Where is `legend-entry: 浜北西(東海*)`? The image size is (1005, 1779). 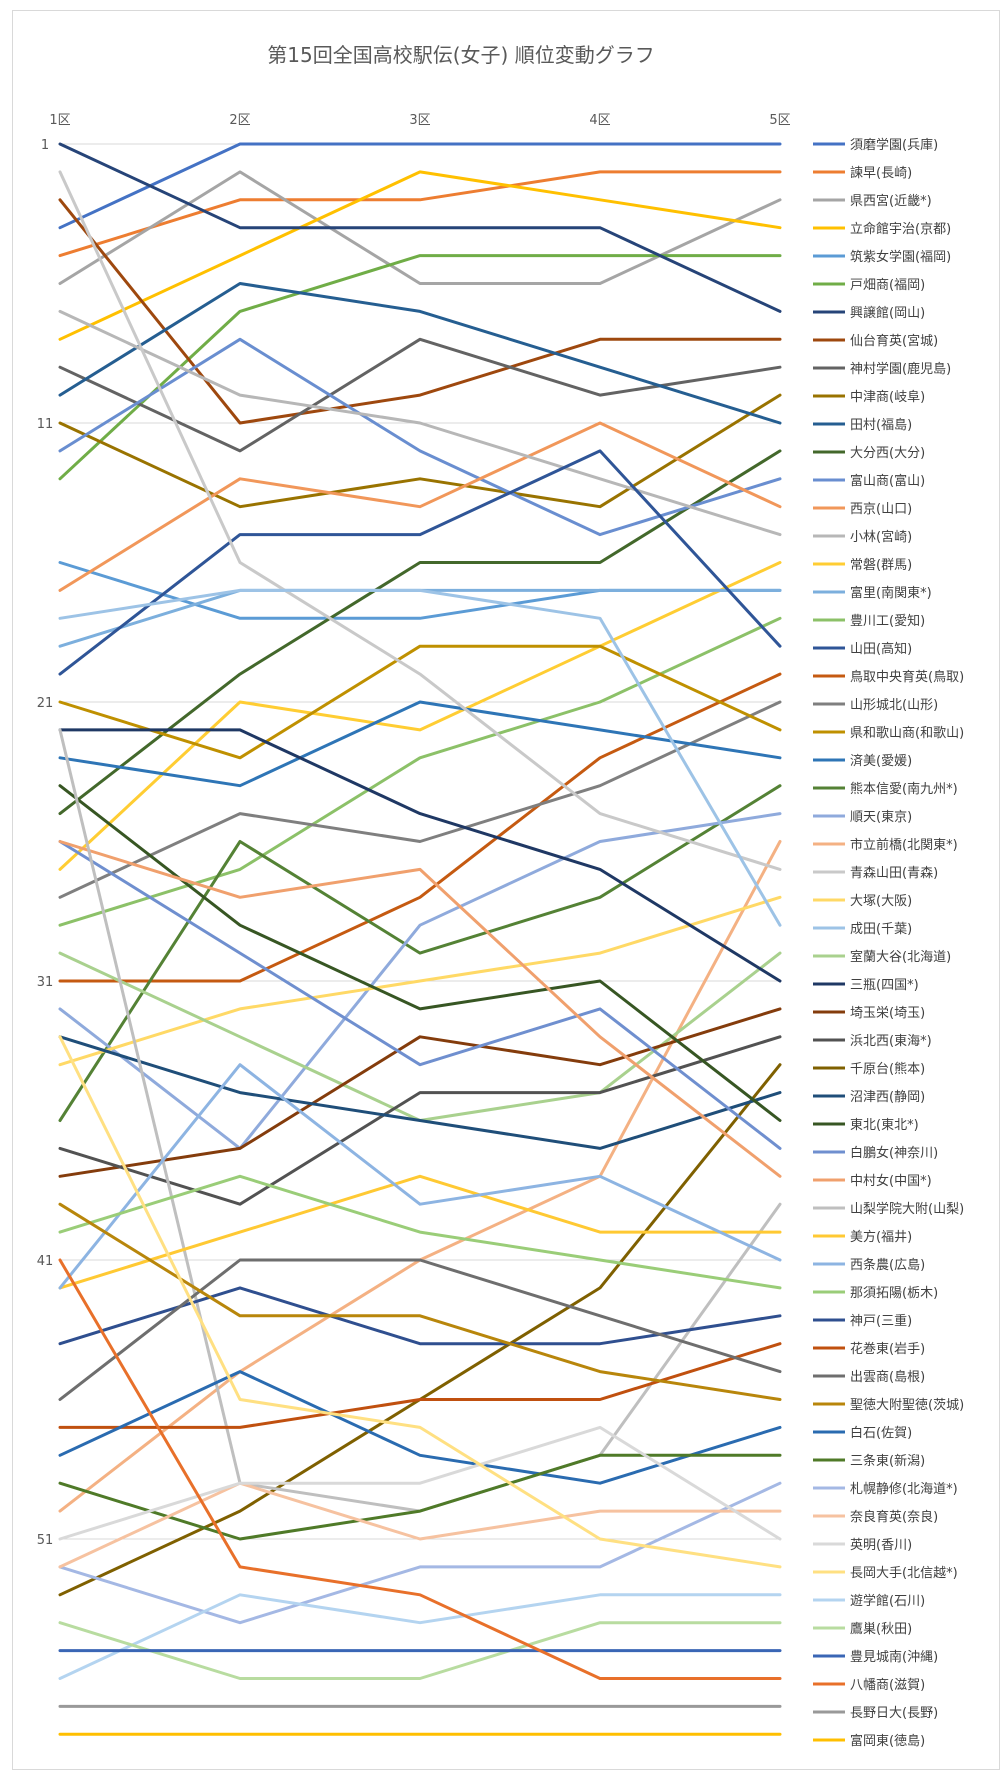 legend-entry: 浜北西(東海*) is located at coordinates (891, 1041).